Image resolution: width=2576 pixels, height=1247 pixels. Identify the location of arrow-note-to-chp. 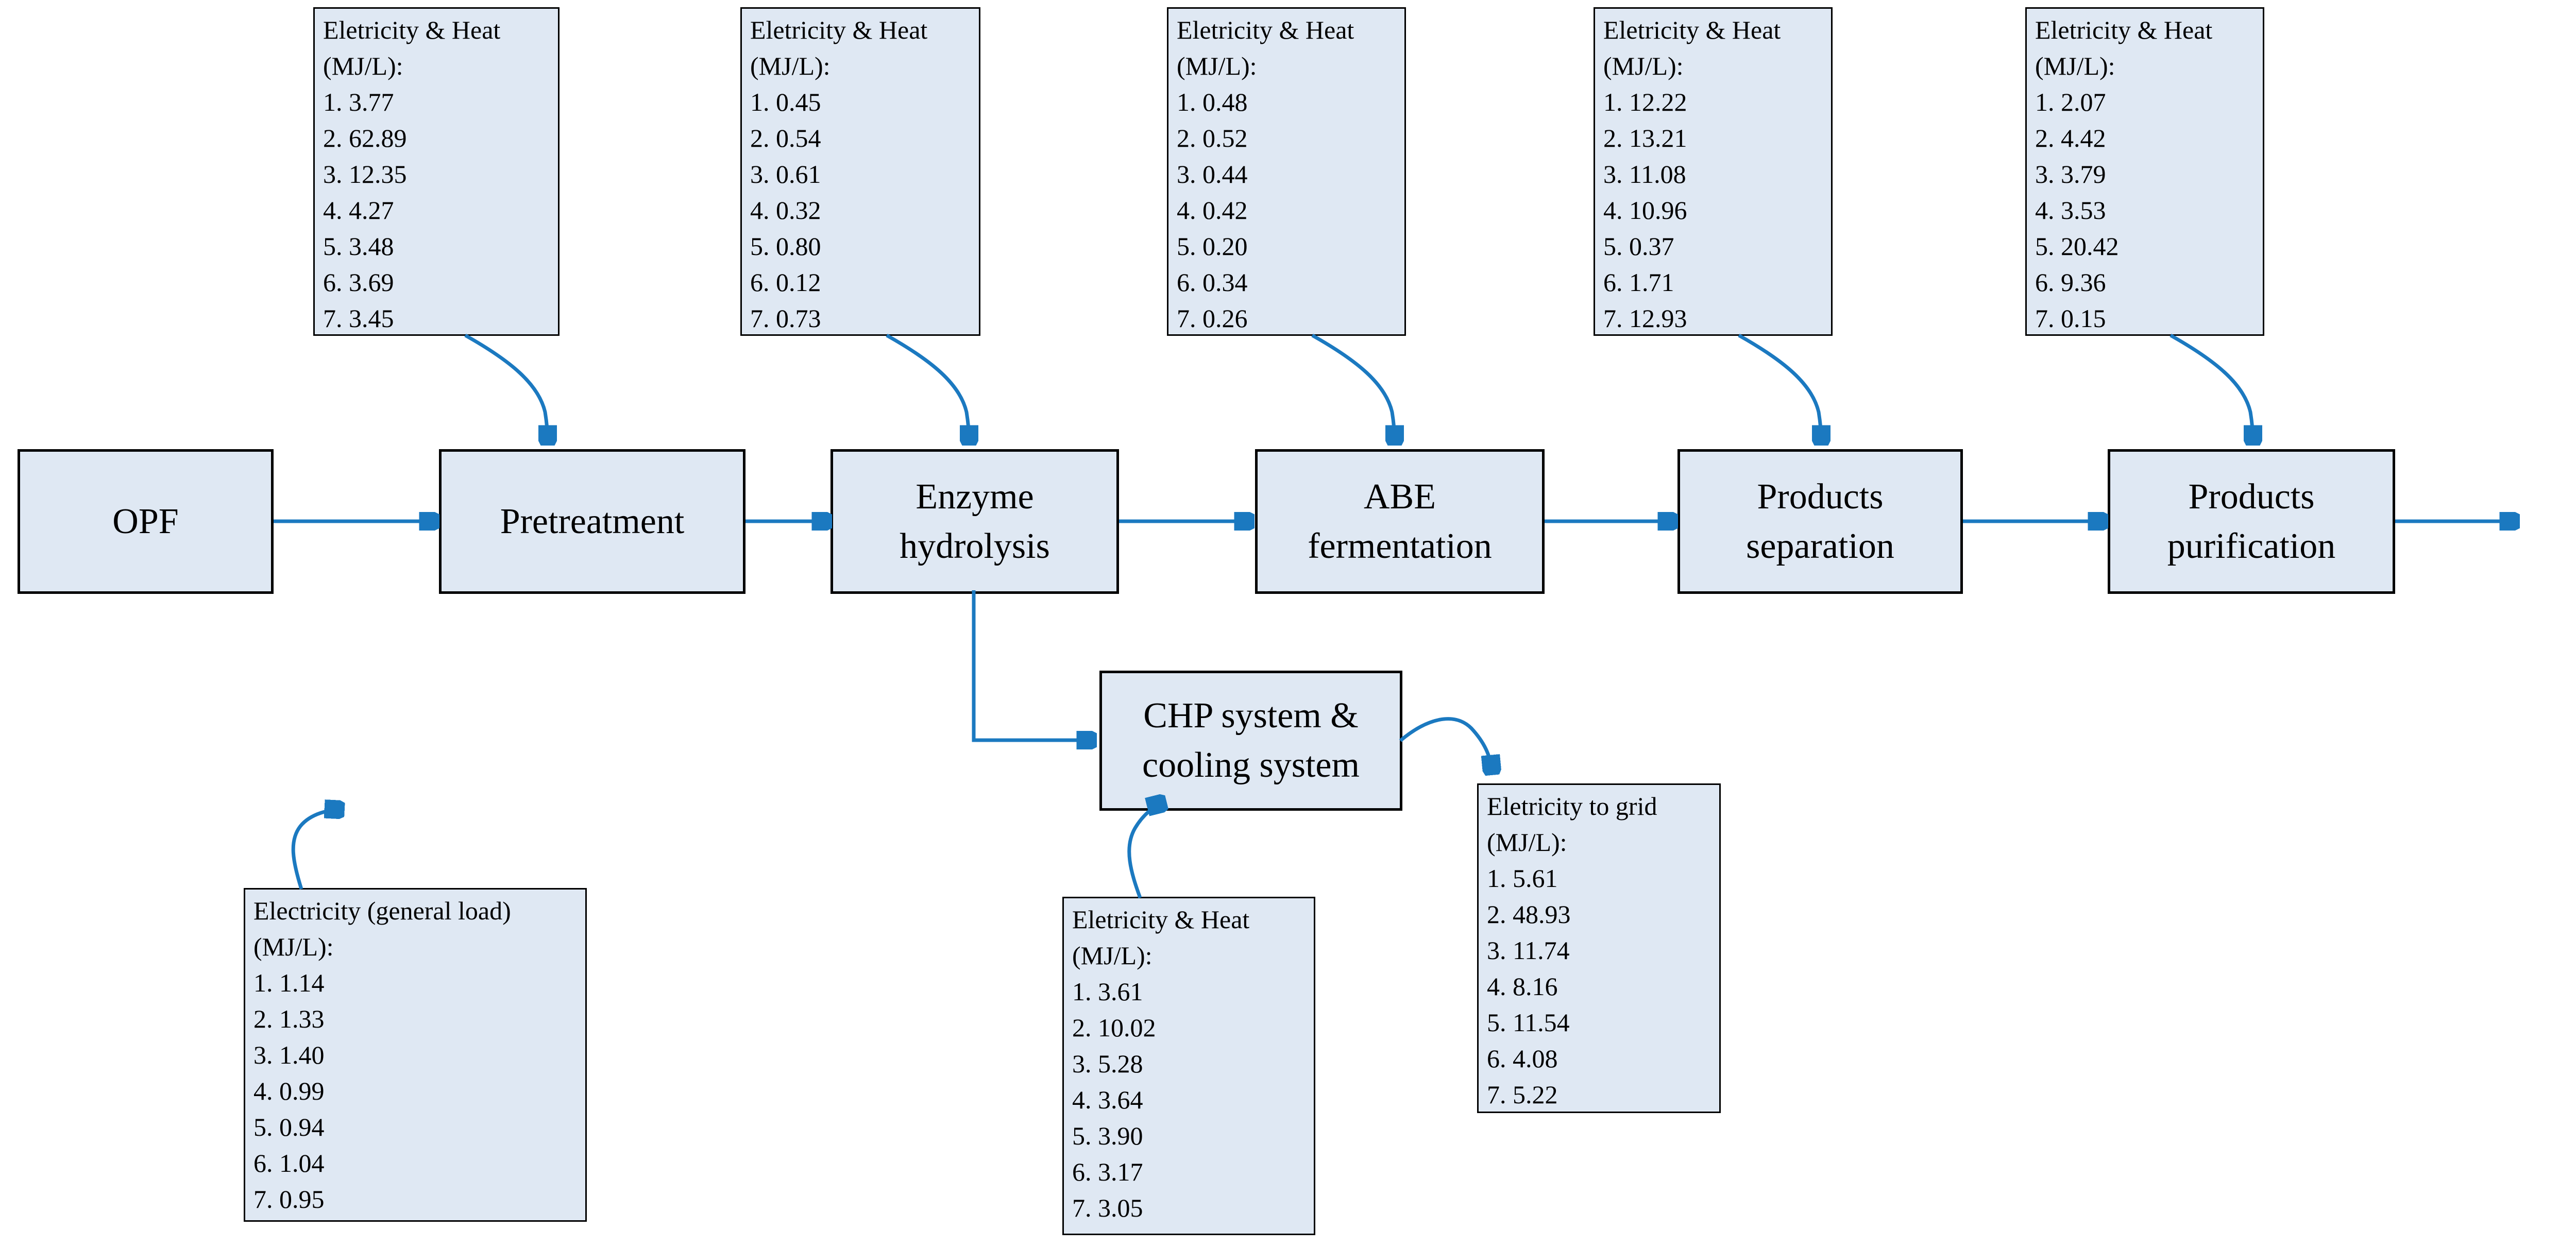
(1145, 851).